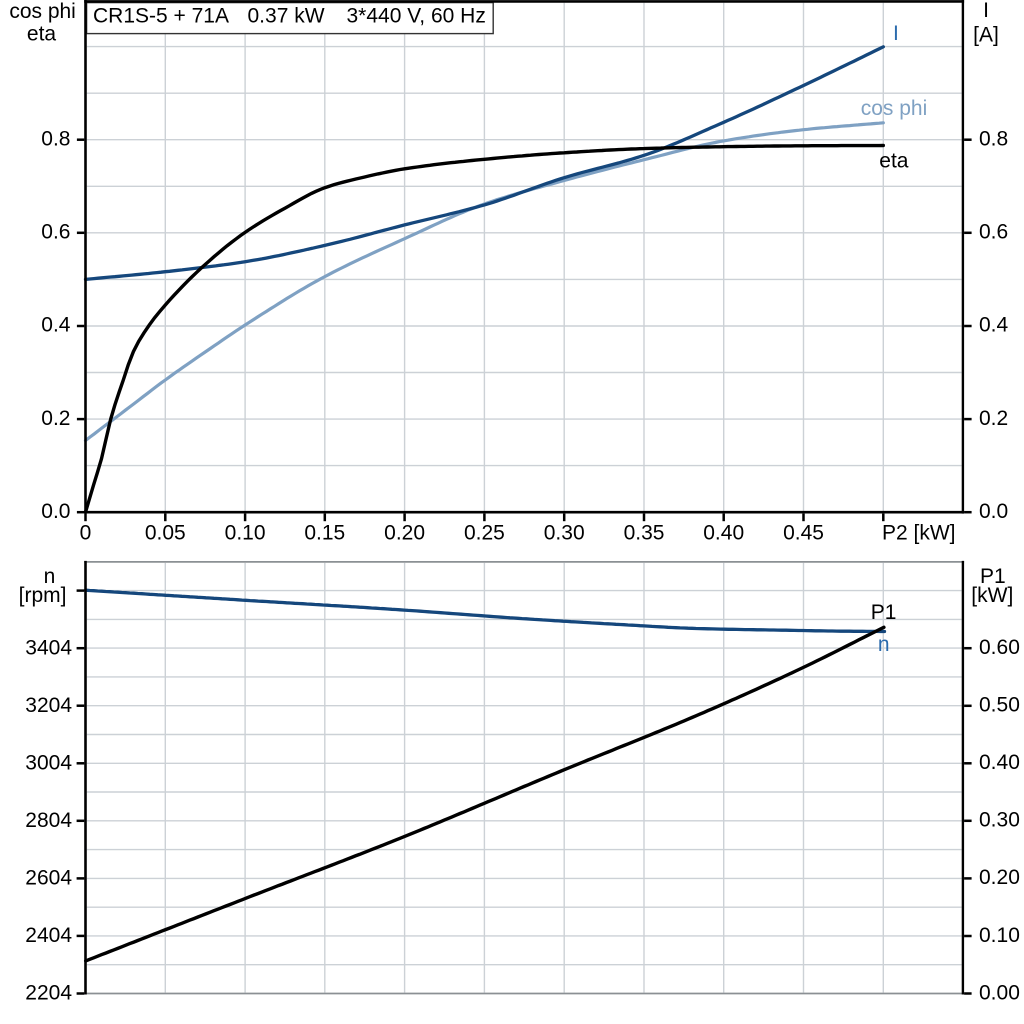  What do you see at coordinates (644, 532) in the screenshot?
I see `svg-text: 0.35` at bounding box center [644, 532].